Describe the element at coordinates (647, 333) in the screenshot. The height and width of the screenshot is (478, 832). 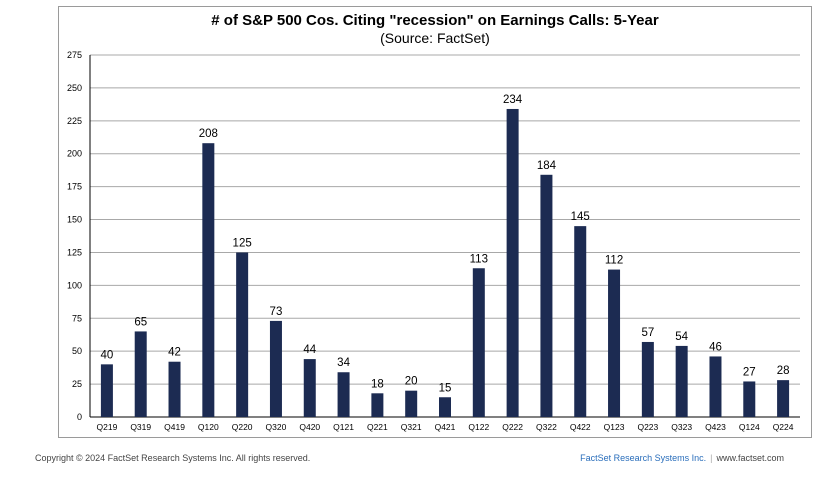
I see `data-label: 57` at that location.